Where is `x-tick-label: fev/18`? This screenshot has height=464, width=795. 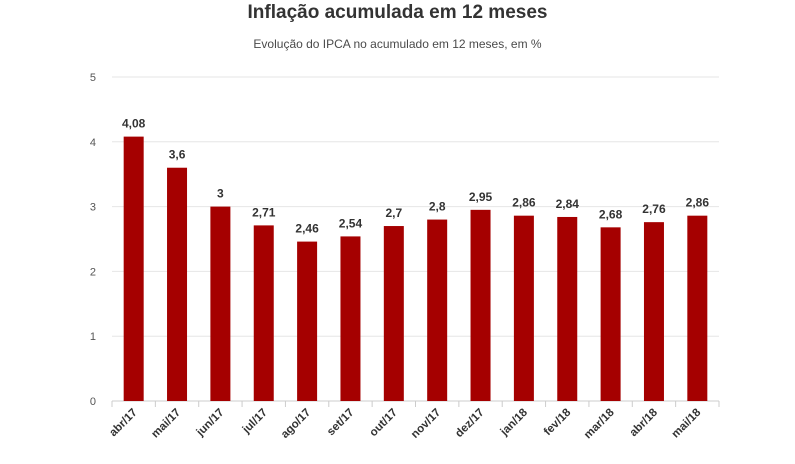 x-tick-label: fev/18 is located at coordinates (558, 422).